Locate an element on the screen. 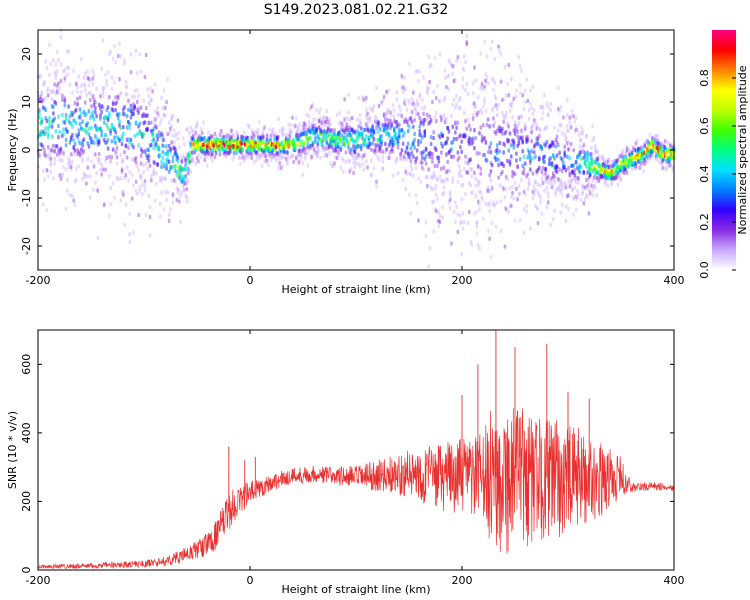  spectrogram-y-tick-label: -10 is located at coordinates (26, 198).